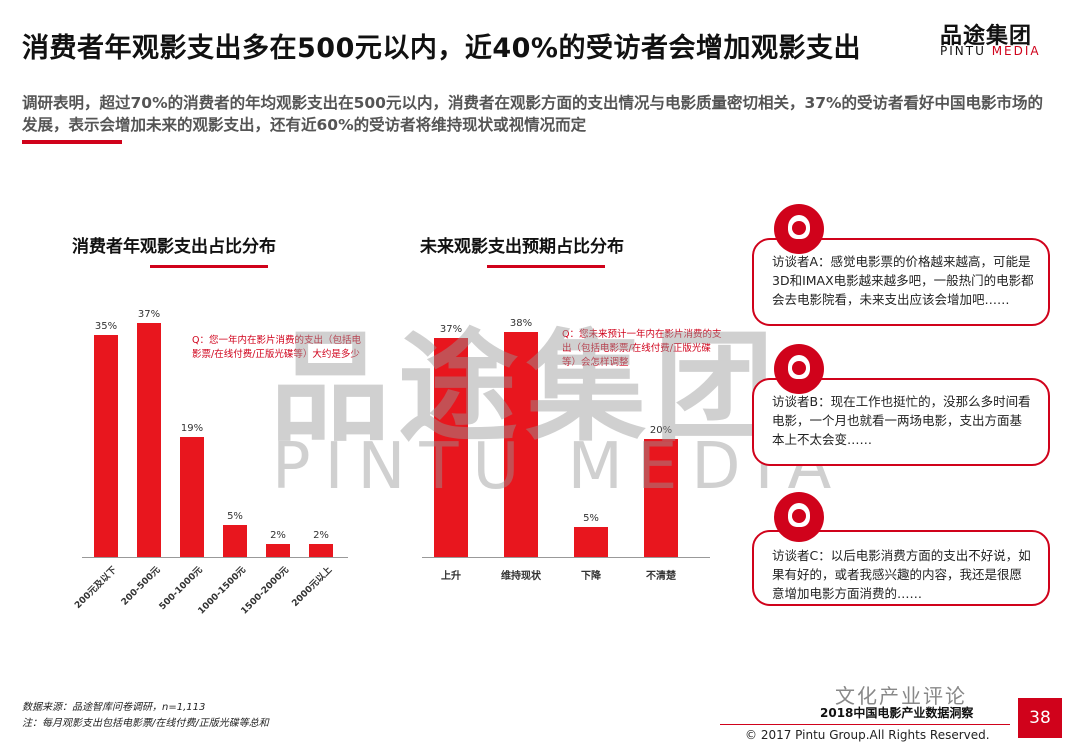 This screenshot has height=748, width=1080. What do you see at coordinates (799, 369) in the screenshot?
I see `girl-avatar-icon` at bounding box center [799, 369].